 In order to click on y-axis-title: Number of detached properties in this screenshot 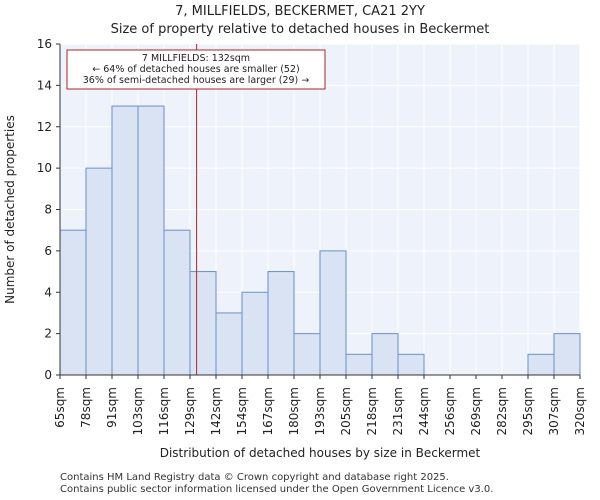, I will do `click(10, 209)`.